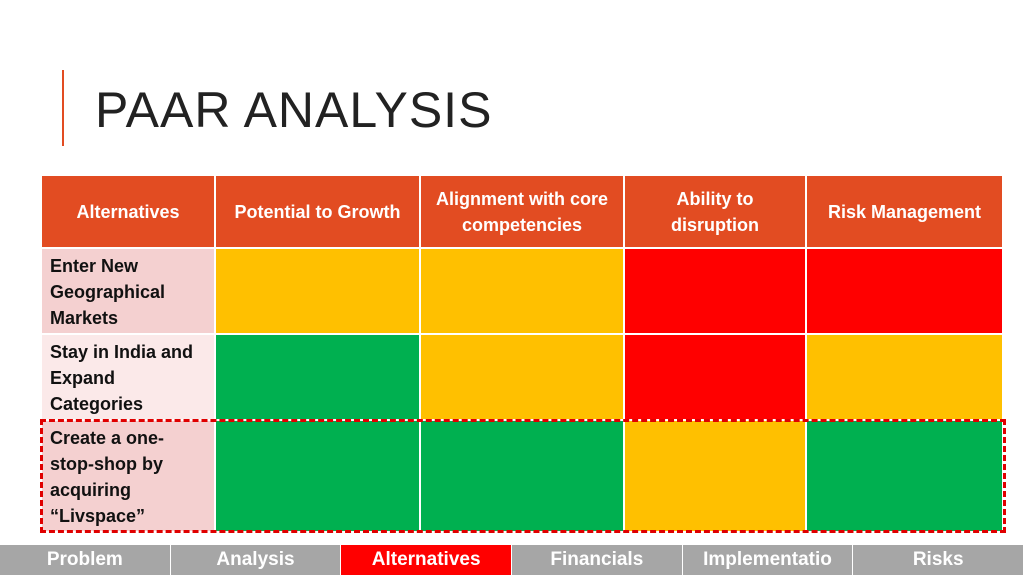  I want to click on row-label: Stay in India and Expand Categories, so click(128, 377).